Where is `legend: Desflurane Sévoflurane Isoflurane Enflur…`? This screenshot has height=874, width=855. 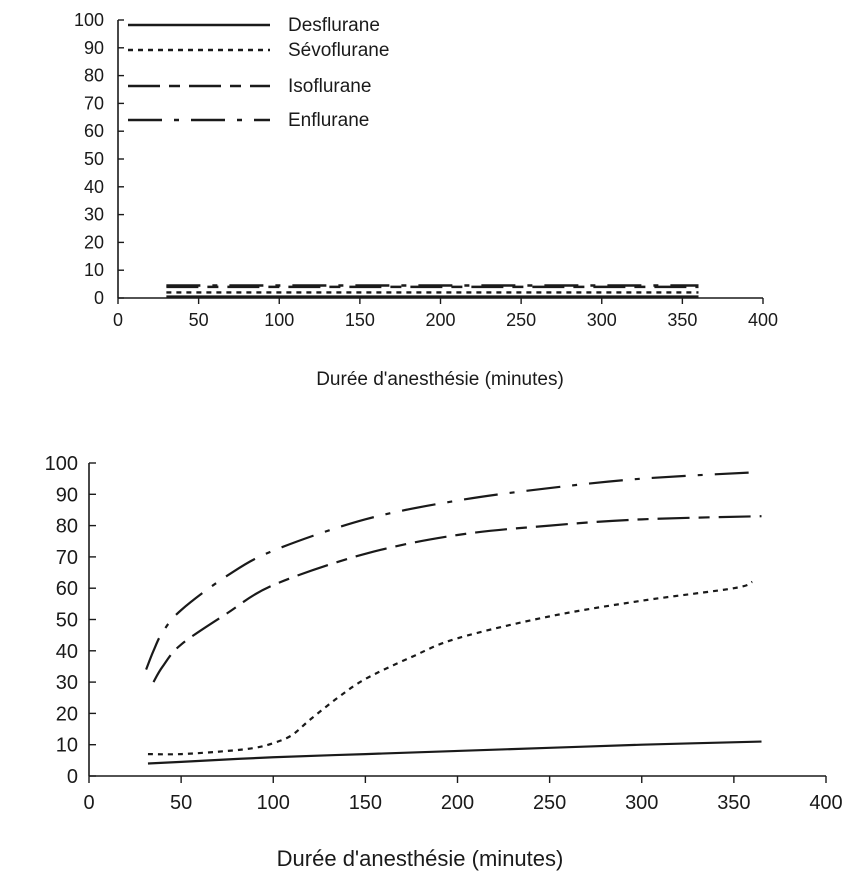
legend: Desflurane Sévoflurane Isoflurane Enflur… is located at coordinates (258, 73).